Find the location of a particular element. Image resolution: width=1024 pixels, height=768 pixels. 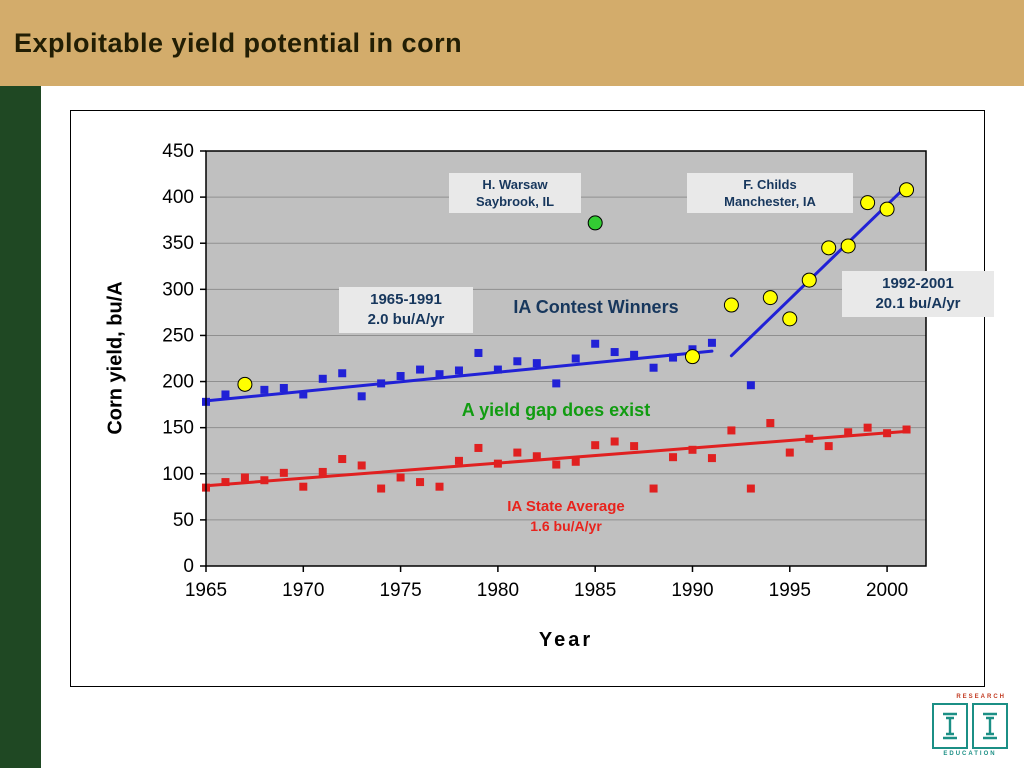

svg-text: 350 is located at coordinates (178, 243).